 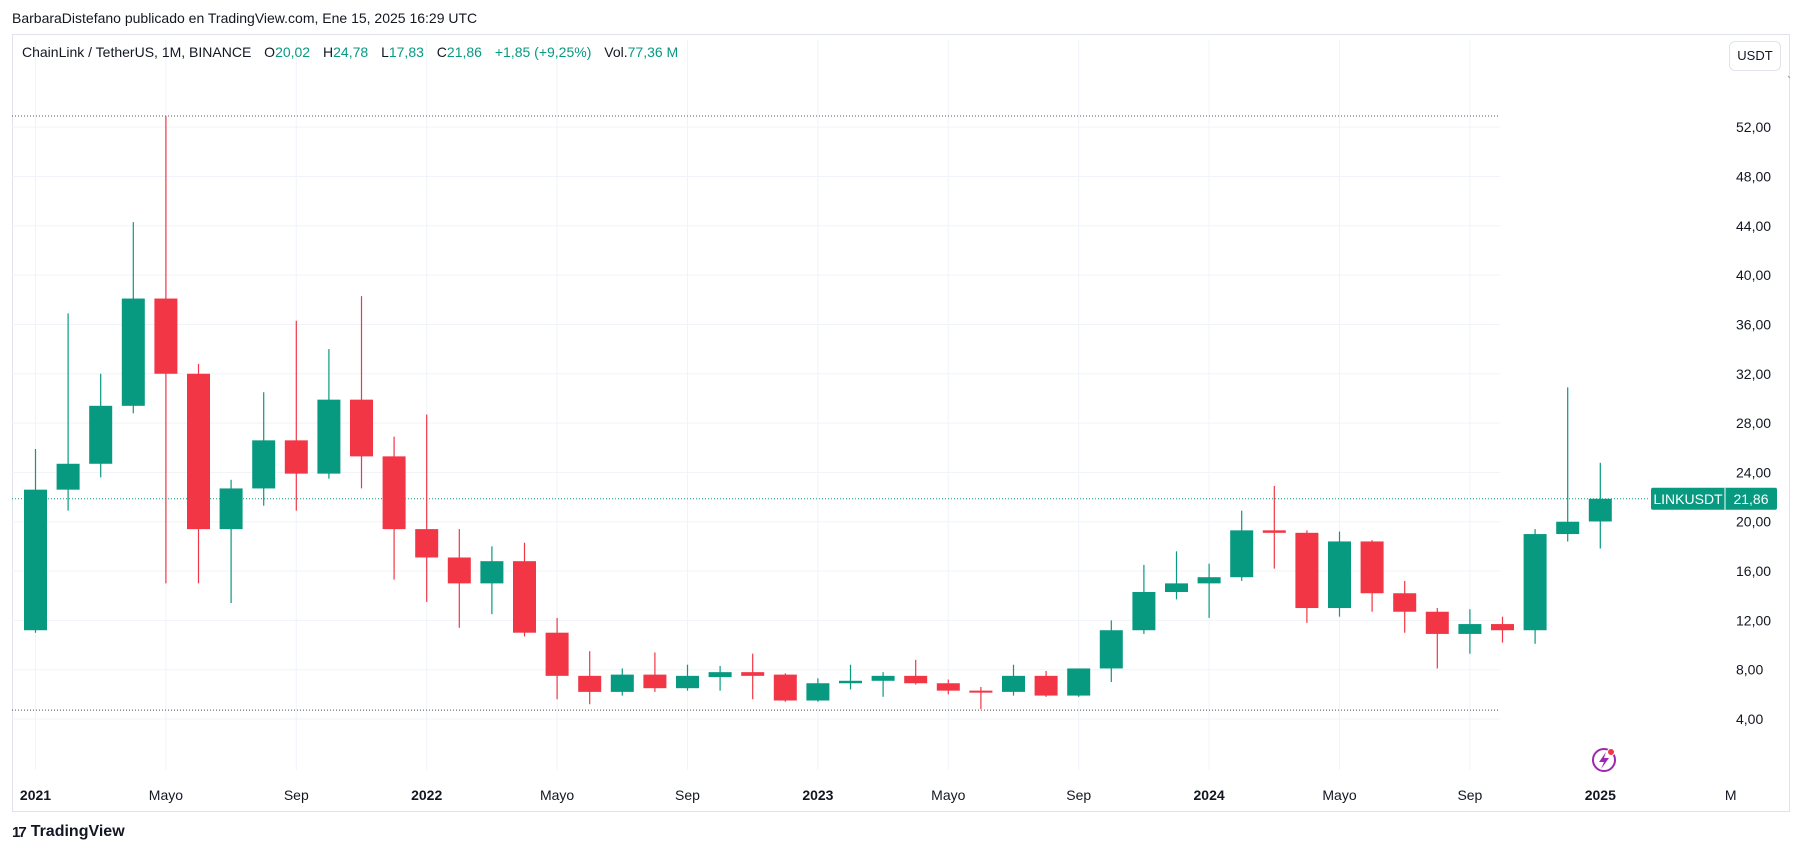 I want to click on x-tick-label: 2021, so click(x=35, y=795).